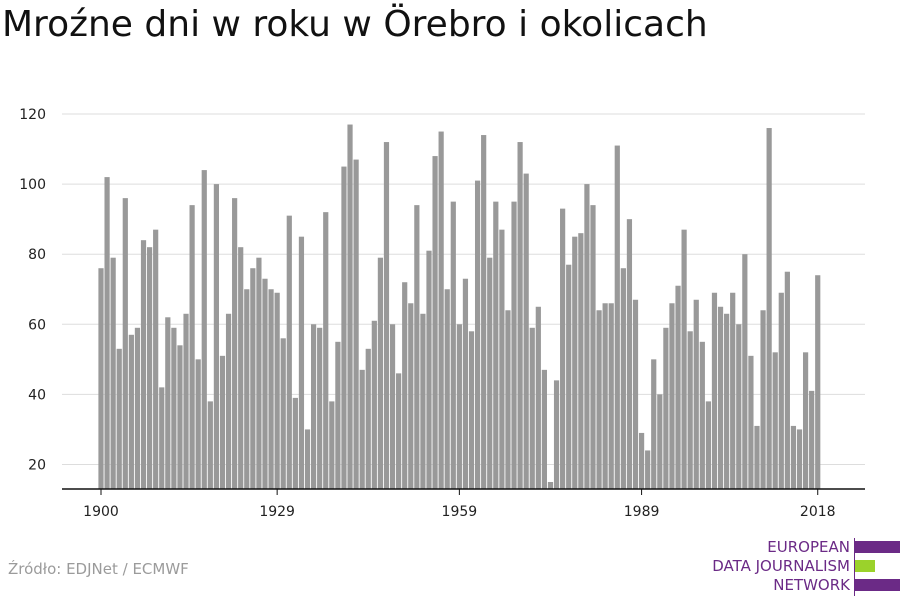 The image size is (900, 600). I want to click on bar-1979, so click(581, 361).